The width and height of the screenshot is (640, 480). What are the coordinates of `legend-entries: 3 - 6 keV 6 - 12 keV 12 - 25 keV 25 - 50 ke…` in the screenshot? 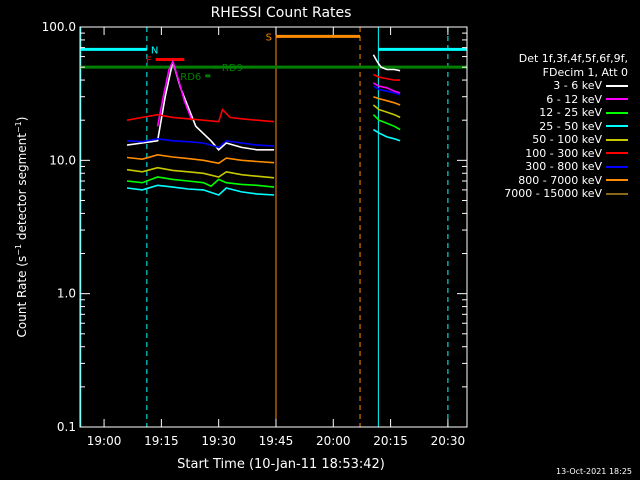 It's located at (556, 140).